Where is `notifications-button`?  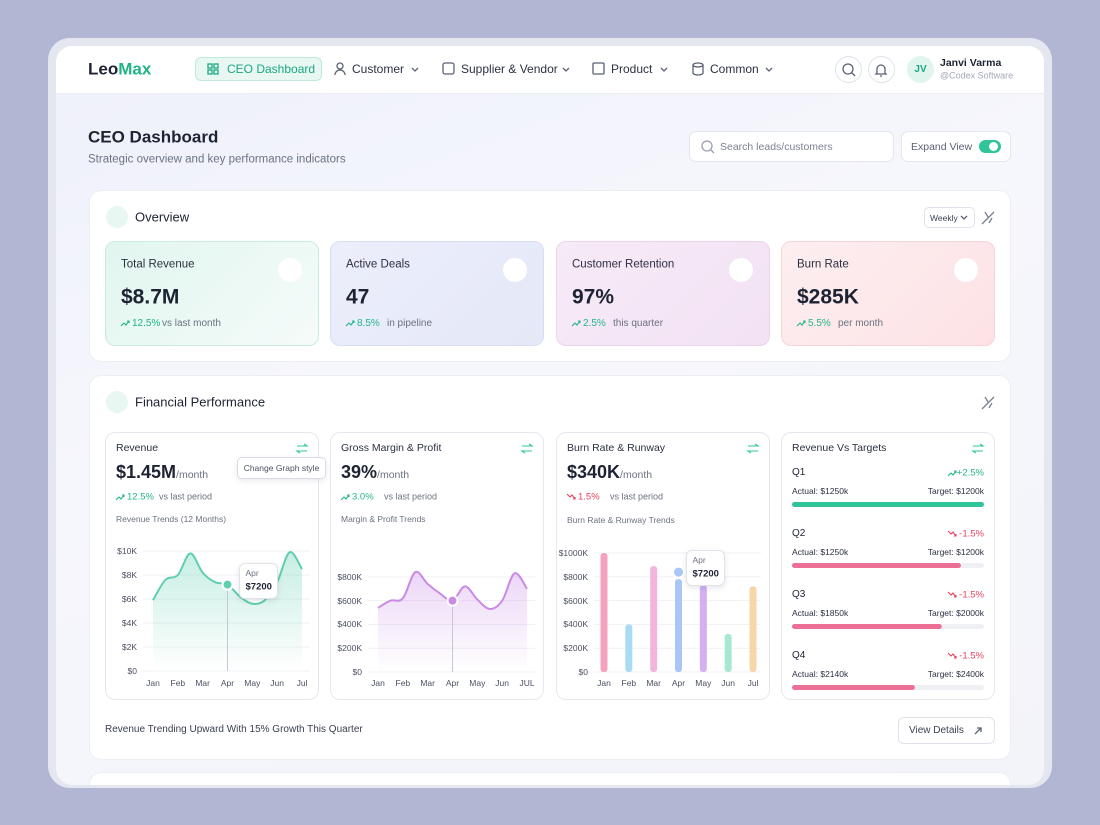 notifications-button is located at coordinates (881, 69).